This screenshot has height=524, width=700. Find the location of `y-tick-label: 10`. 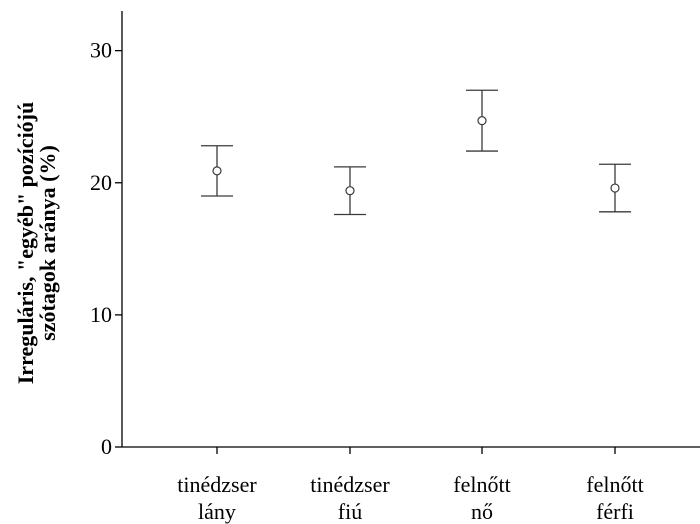

y-tick-label: 10 is located at coordinates (101, 314).